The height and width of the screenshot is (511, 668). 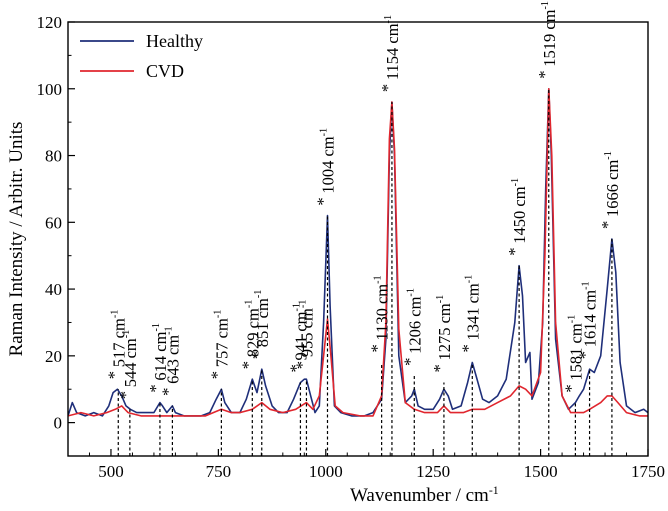 I want to click on peak-label-8-sup: -1, so click(x=302, y=304).